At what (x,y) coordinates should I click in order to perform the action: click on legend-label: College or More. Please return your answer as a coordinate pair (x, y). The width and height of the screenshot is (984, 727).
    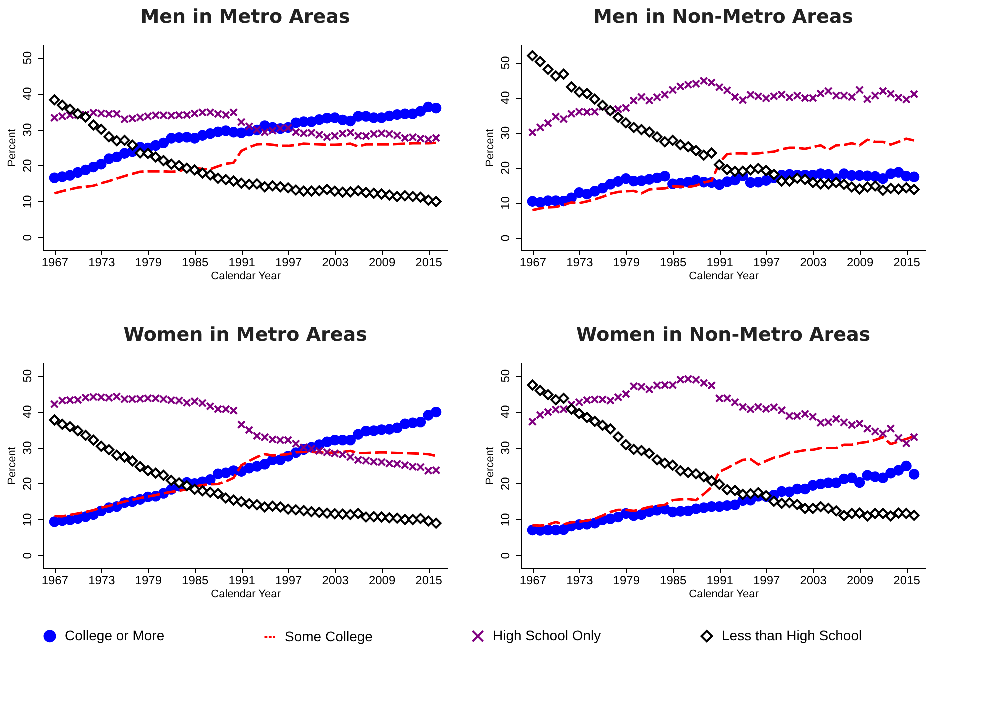
    Looking at the image, I should click on (115, 635).